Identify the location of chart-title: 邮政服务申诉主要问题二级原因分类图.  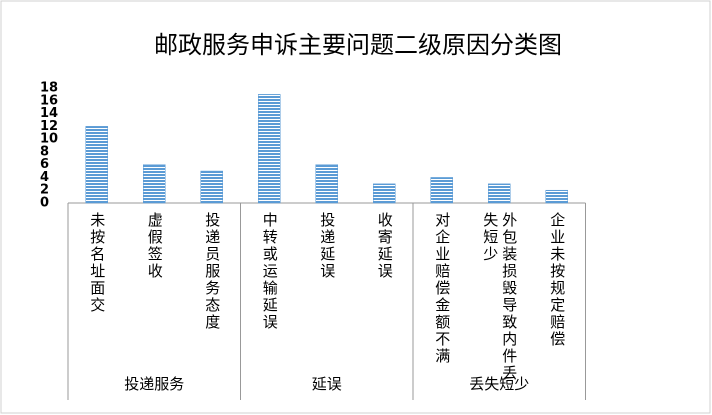
(358, 45).